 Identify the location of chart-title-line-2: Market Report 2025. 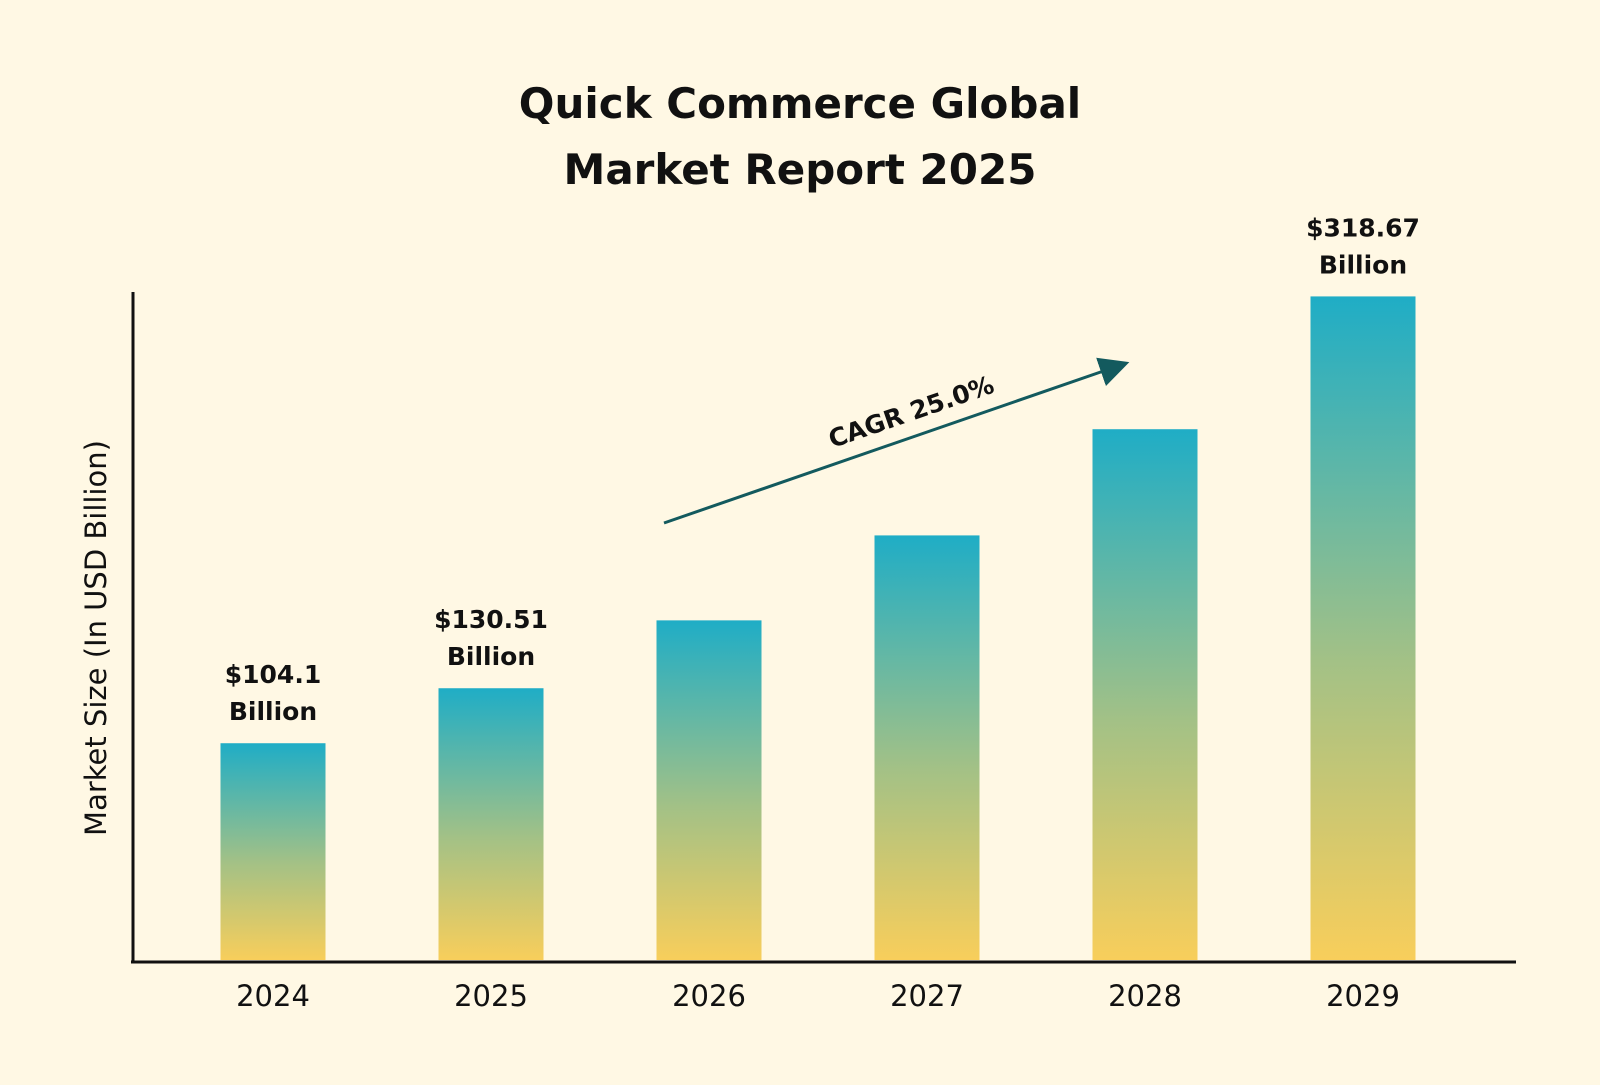
(800, 169).